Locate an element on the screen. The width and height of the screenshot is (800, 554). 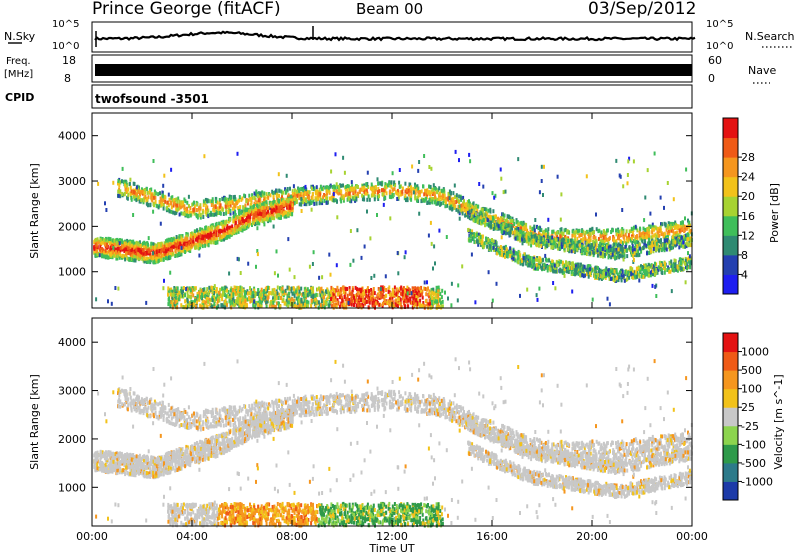
cpid-panel-frame is located at coordinates (392, 96).